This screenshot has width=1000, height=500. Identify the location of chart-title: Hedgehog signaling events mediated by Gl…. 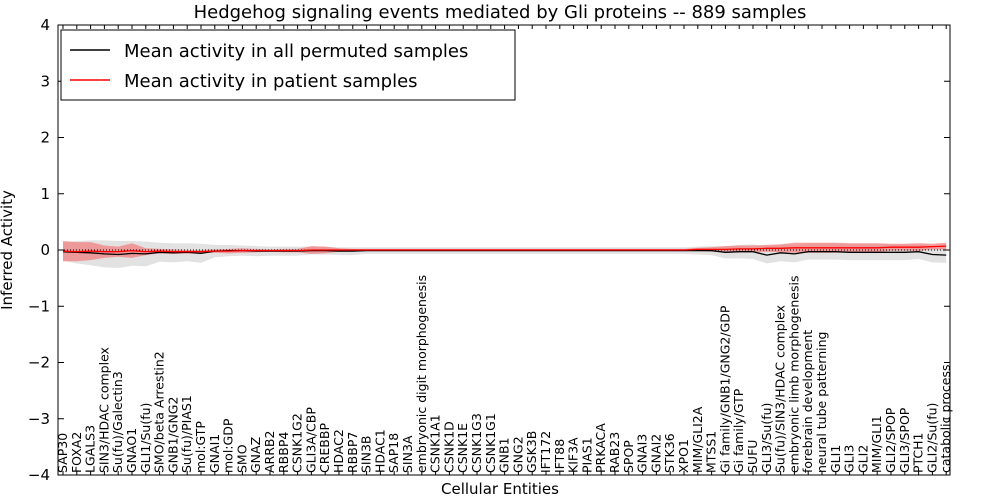
(500, 12).